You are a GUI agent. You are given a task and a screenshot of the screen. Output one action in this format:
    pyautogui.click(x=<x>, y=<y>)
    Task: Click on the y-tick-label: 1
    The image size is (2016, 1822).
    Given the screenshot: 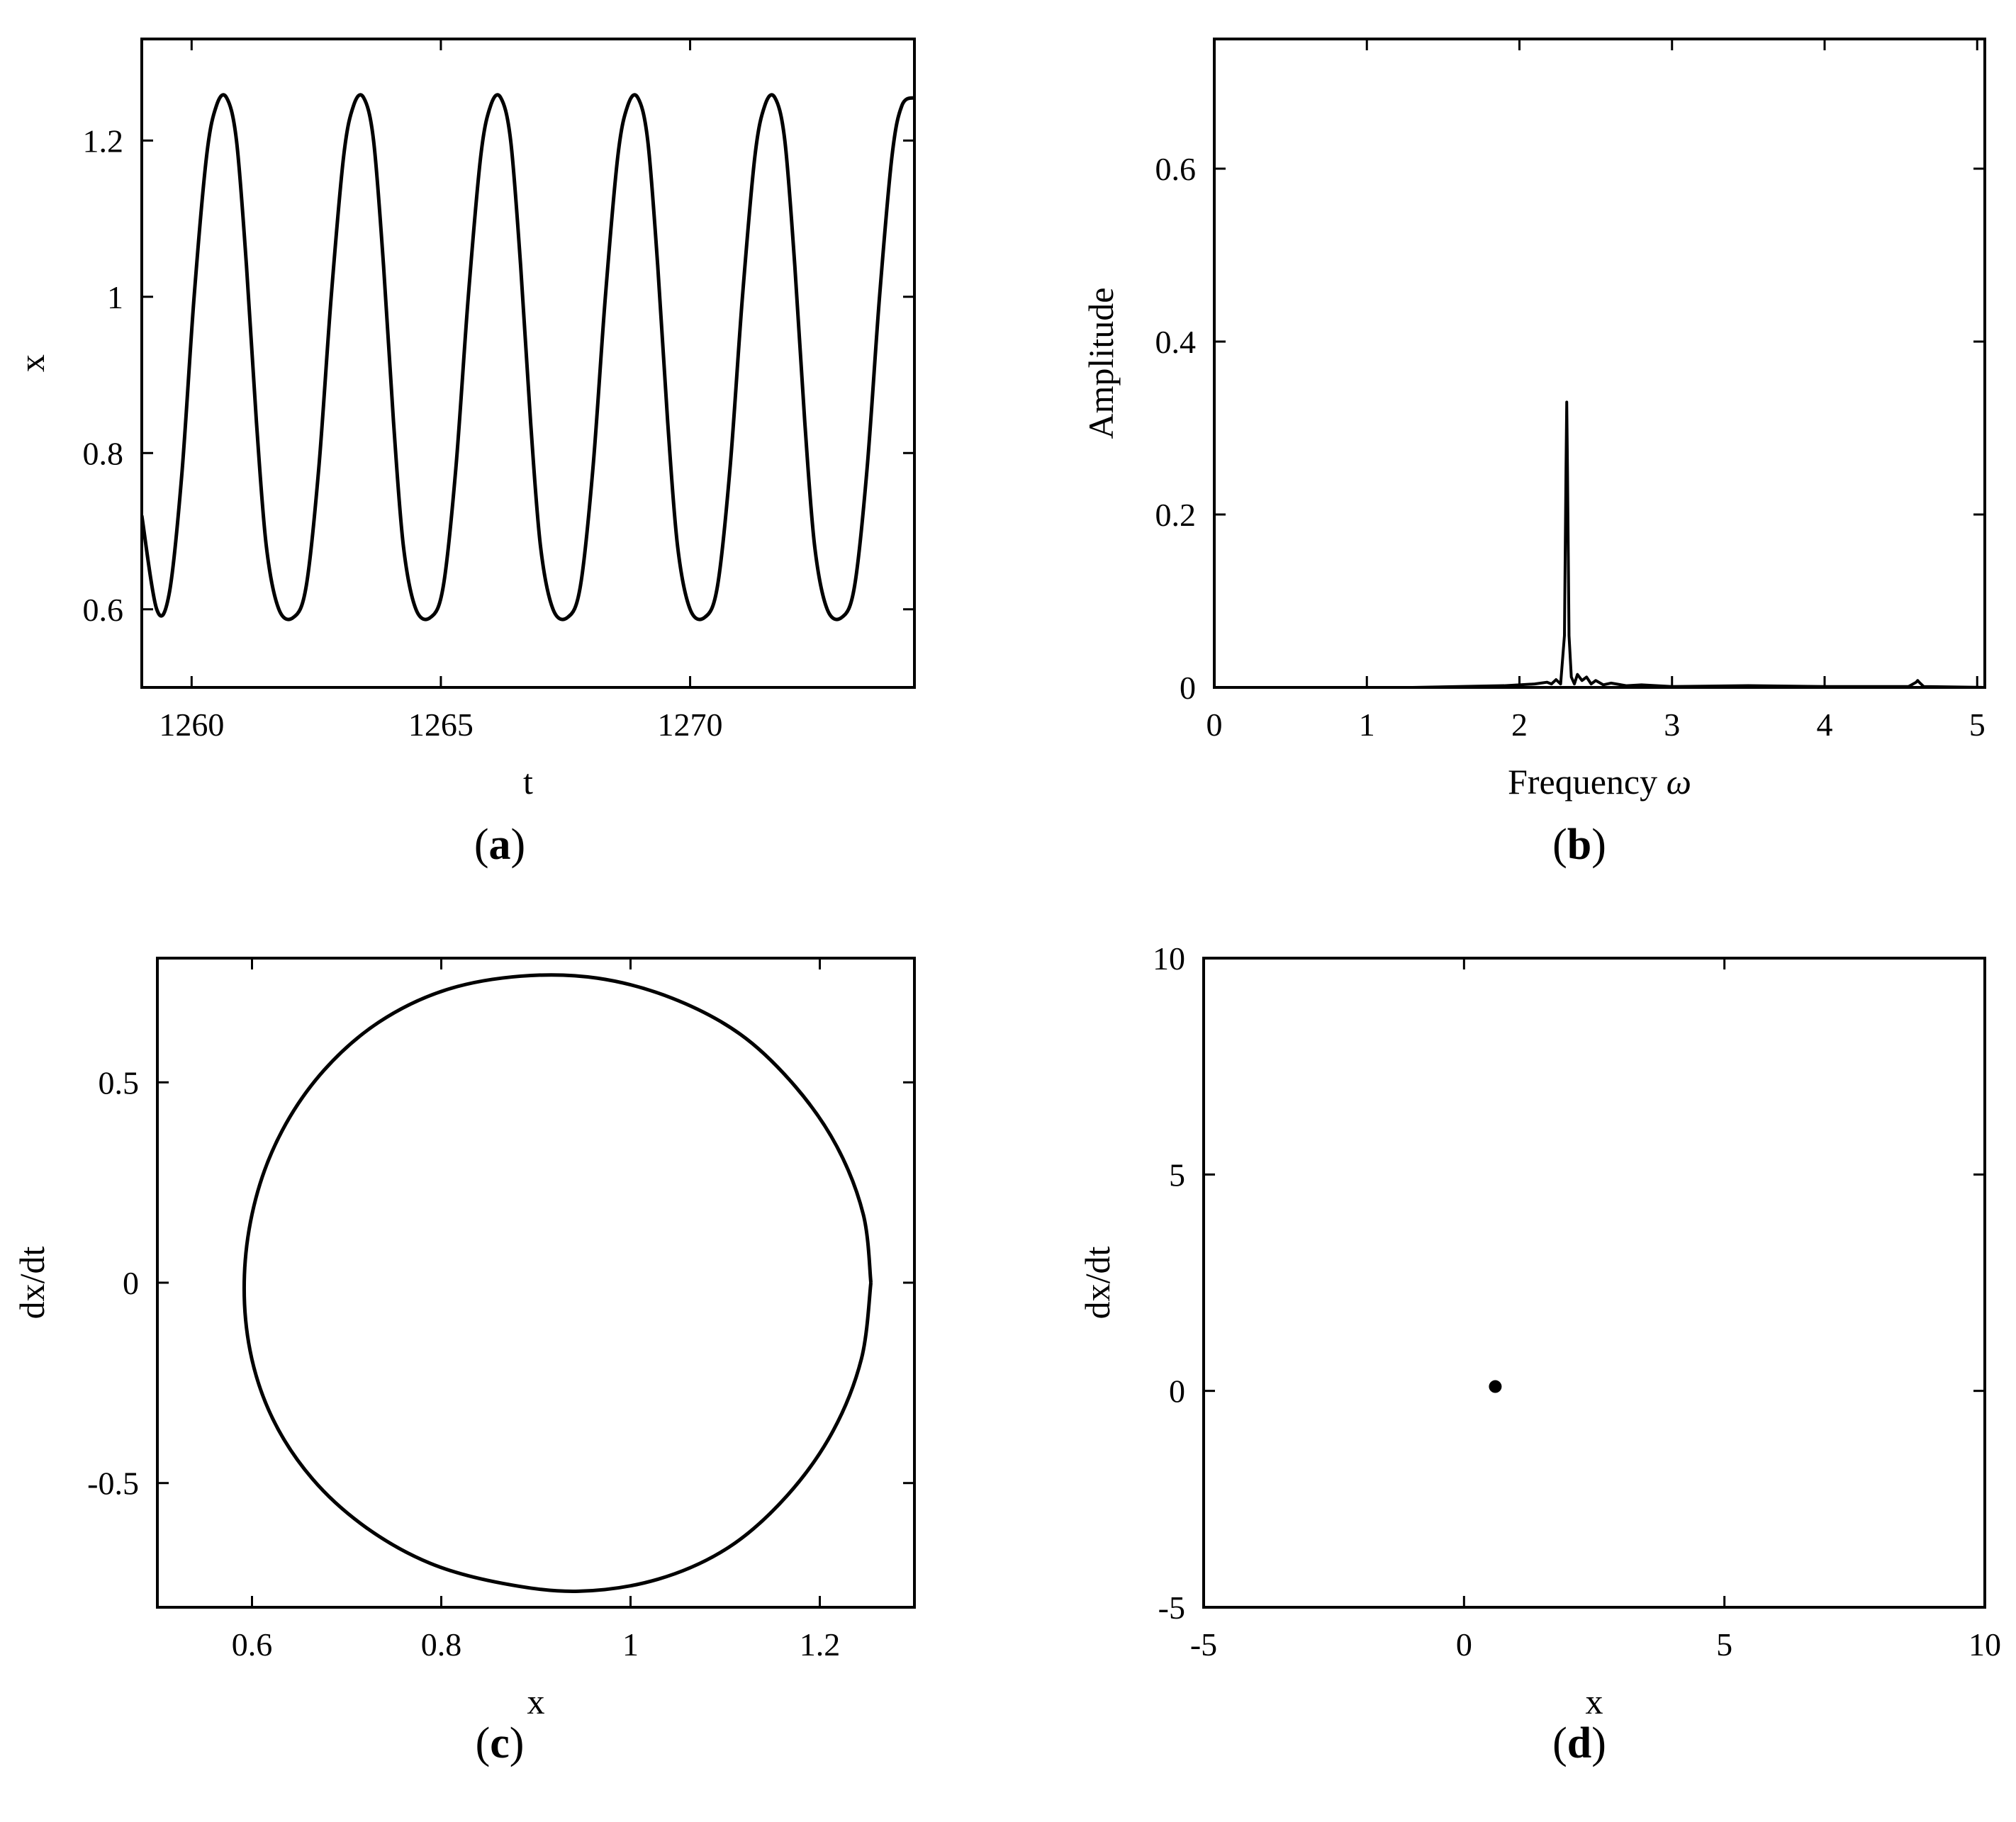 What is the action you would take?
    pyautogui.click(x=115, y=297)
    